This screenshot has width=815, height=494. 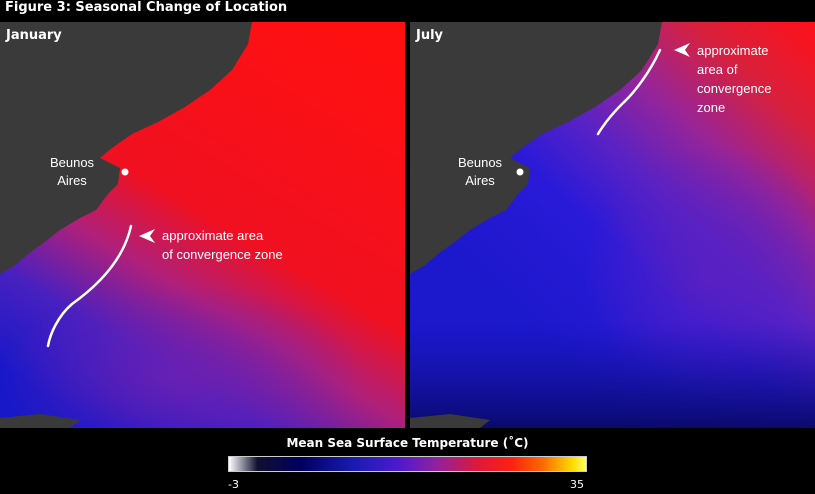 I want to click on january-label: January, so click(x=34, y=35).